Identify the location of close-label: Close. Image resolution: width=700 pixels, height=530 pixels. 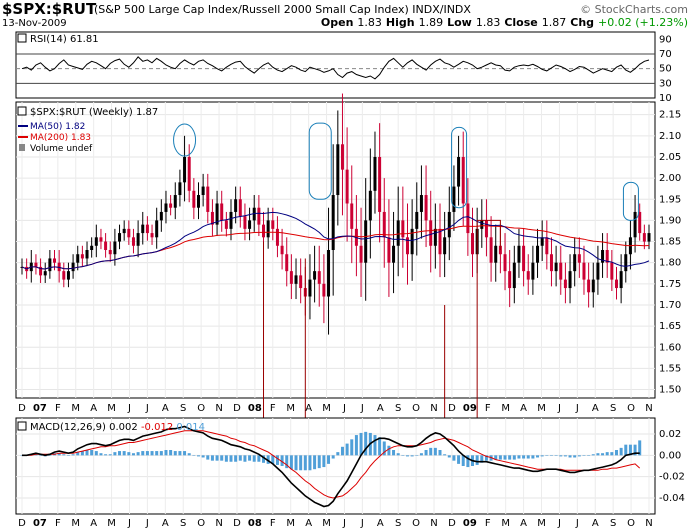
(521, 22).